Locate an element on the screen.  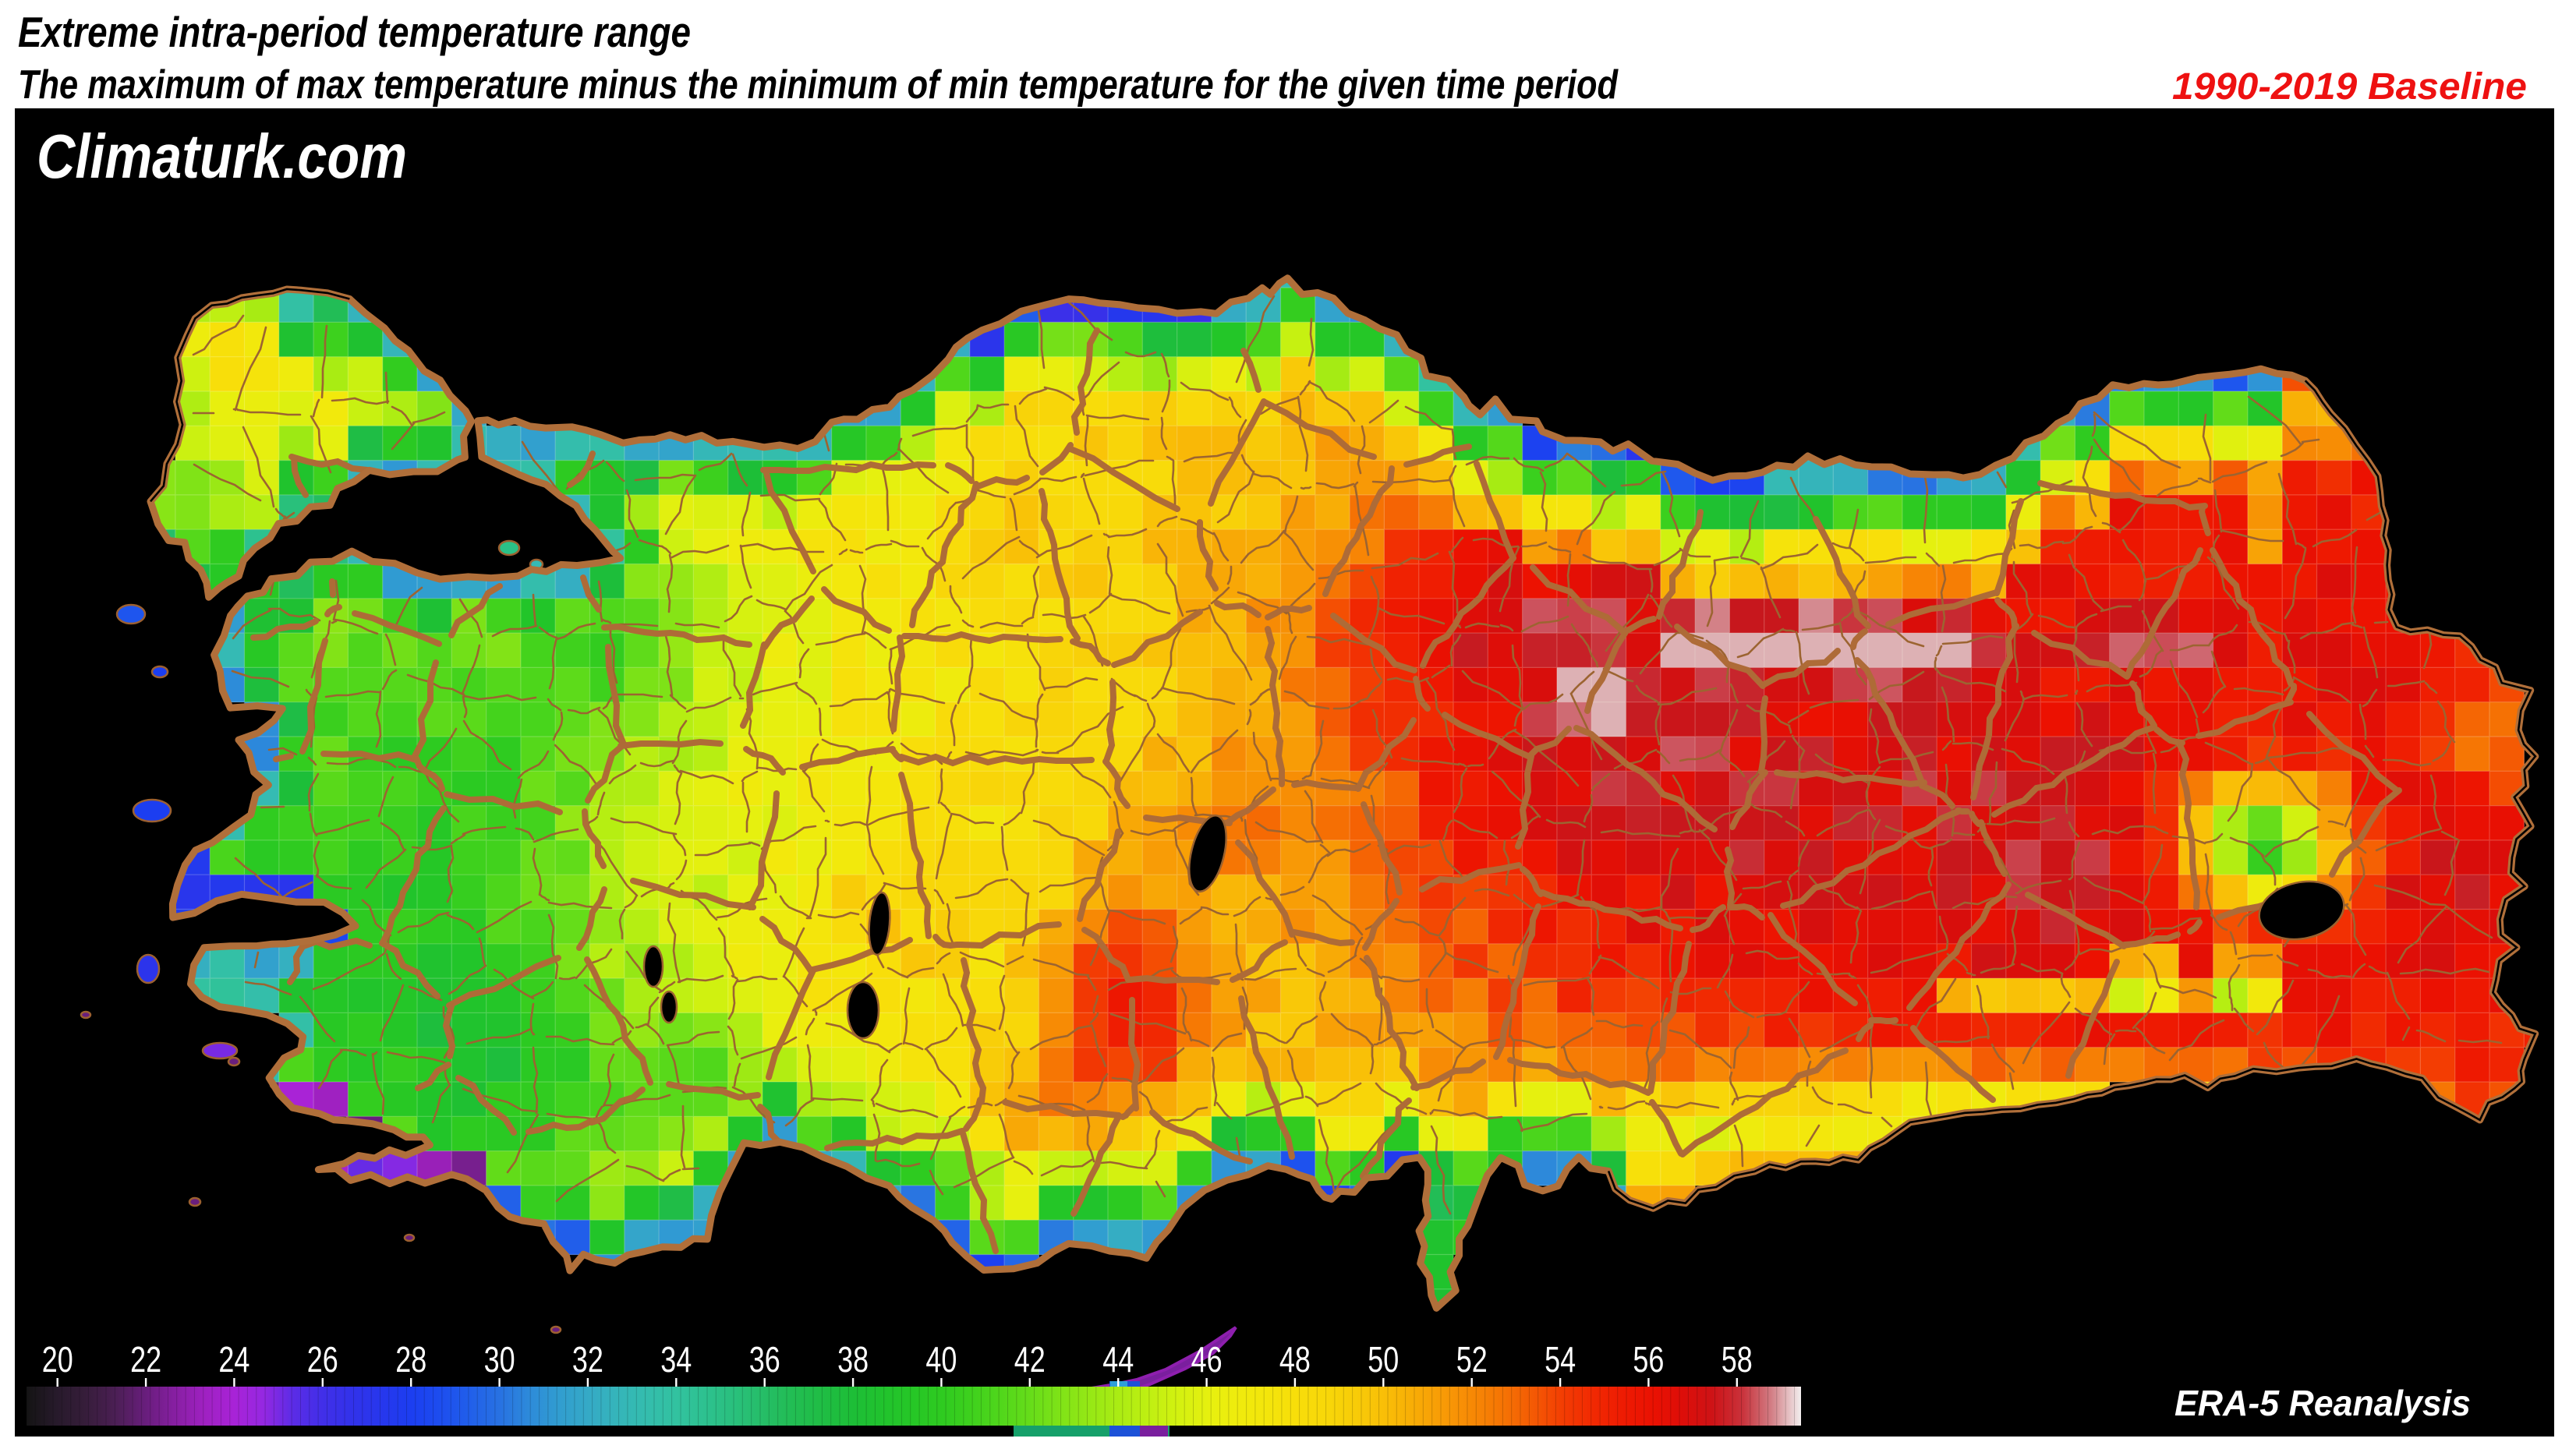
svg-text: 34 is located at coordinates (676, 1359).